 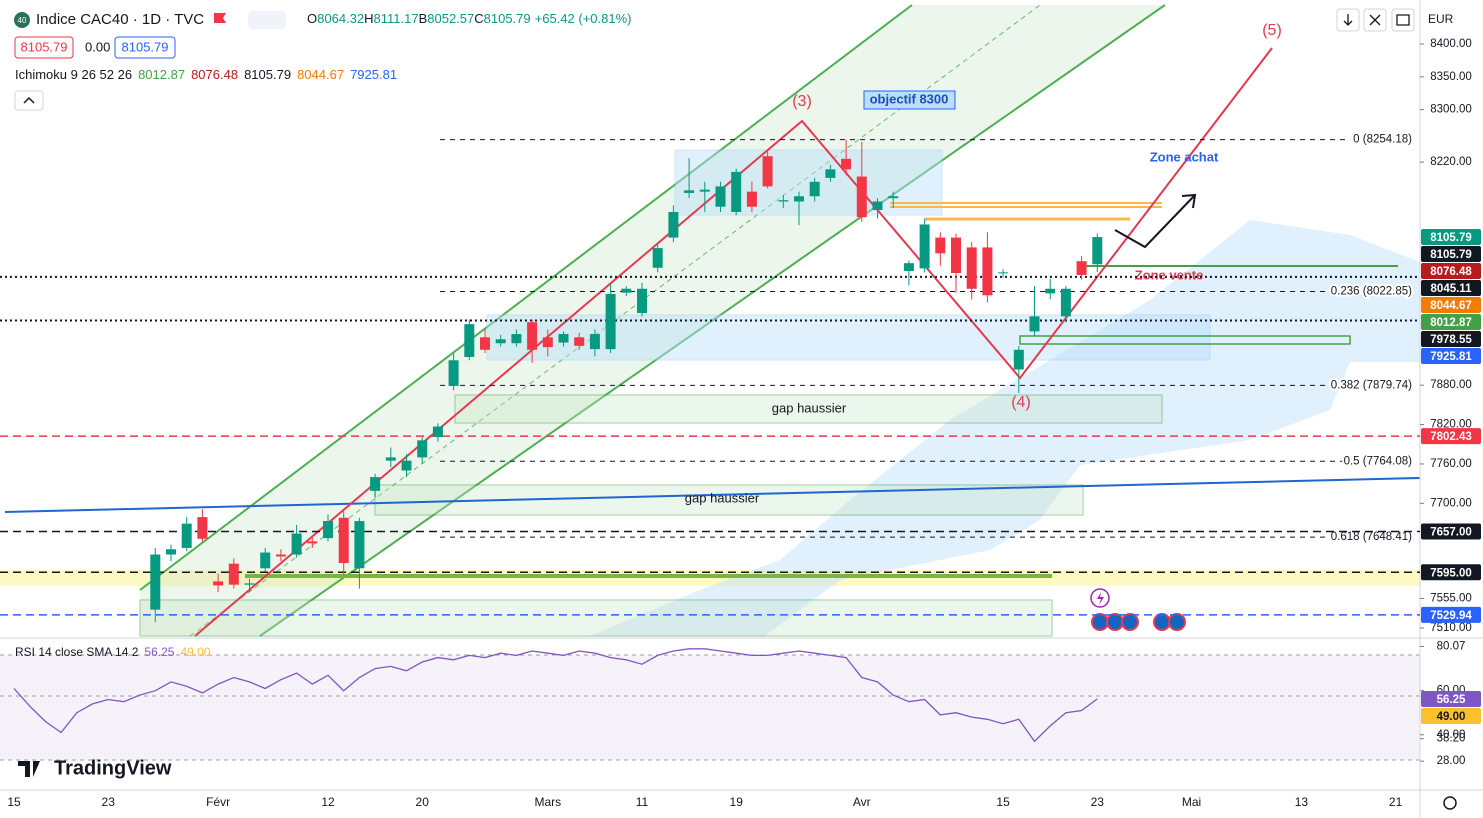 I want to click on bid-price: 8105.79, so click(x=44, y=46).